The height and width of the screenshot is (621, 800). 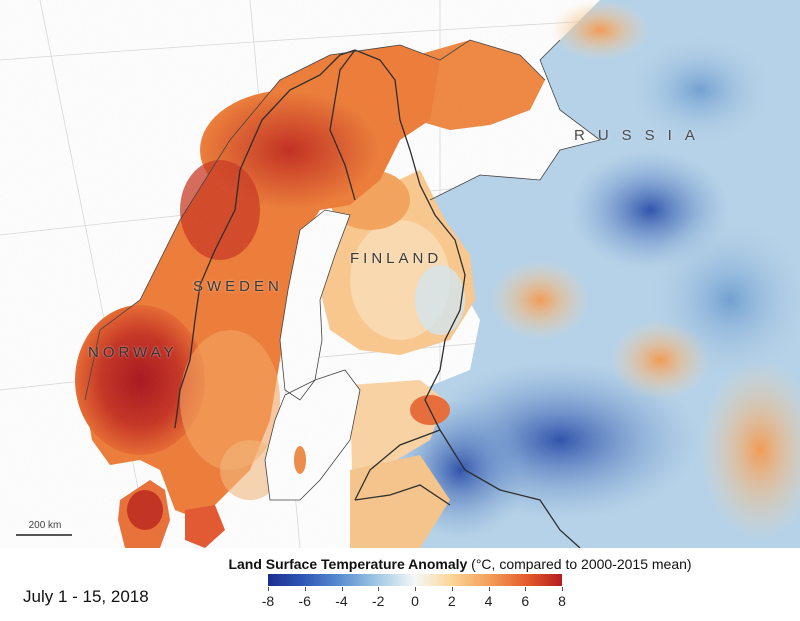 What do you see at coordinates (341, 601) in the screenshot?
I see `color-scale-tick-label: -4` at bounding box center [341, 601].